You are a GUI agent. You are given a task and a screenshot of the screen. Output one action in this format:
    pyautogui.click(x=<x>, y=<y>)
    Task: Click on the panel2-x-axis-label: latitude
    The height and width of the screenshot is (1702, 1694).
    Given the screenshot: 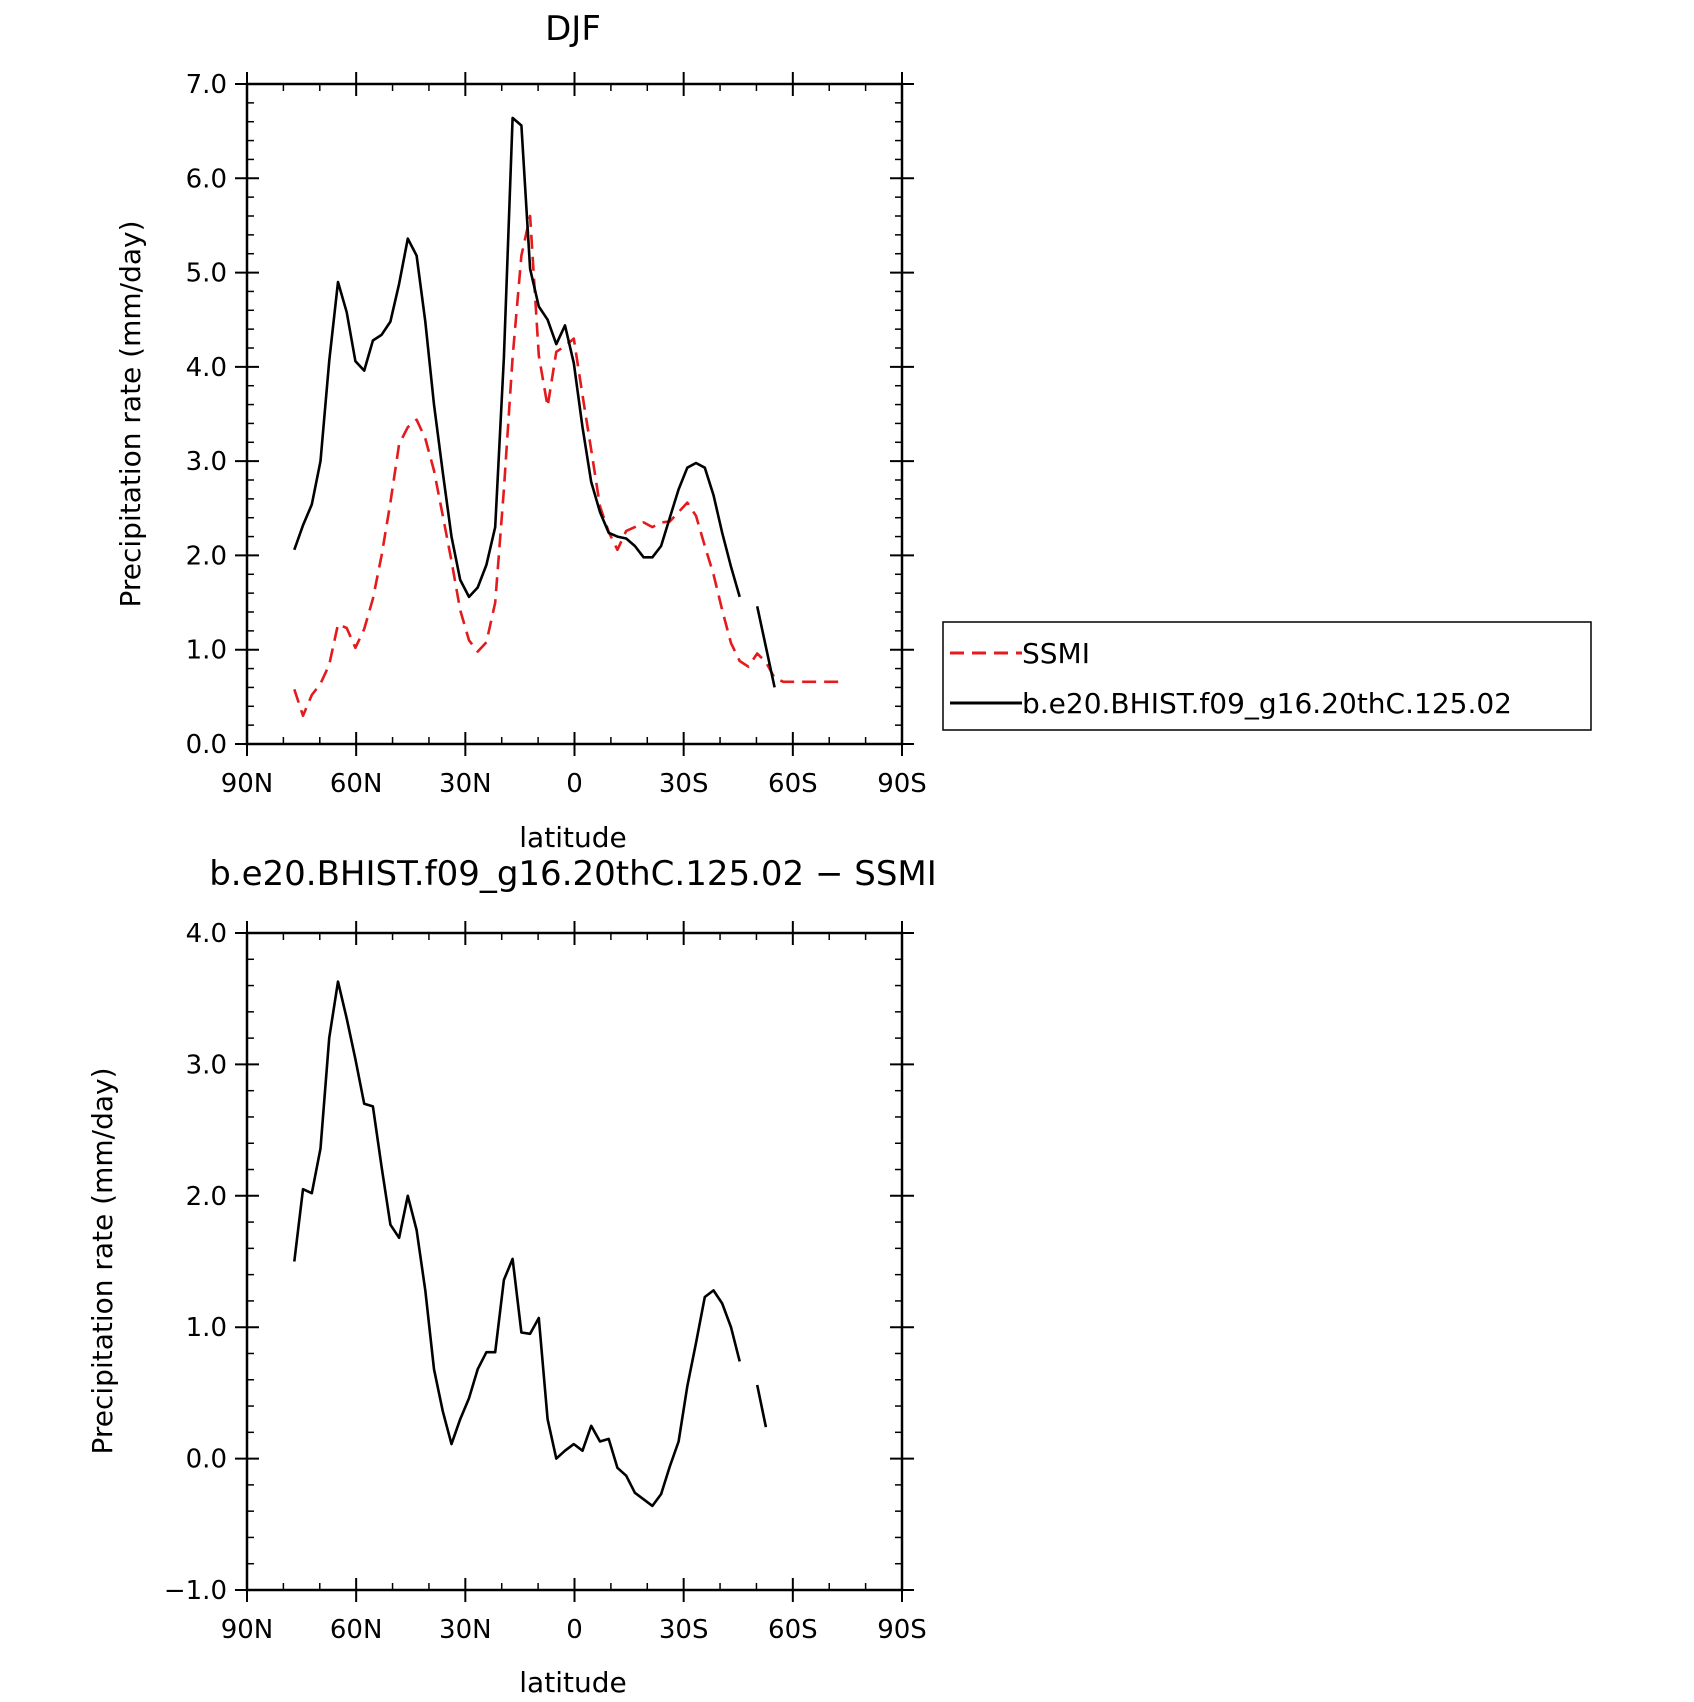 What is the action you would take?
    pyautogui.click(x=572, y=1682)
    